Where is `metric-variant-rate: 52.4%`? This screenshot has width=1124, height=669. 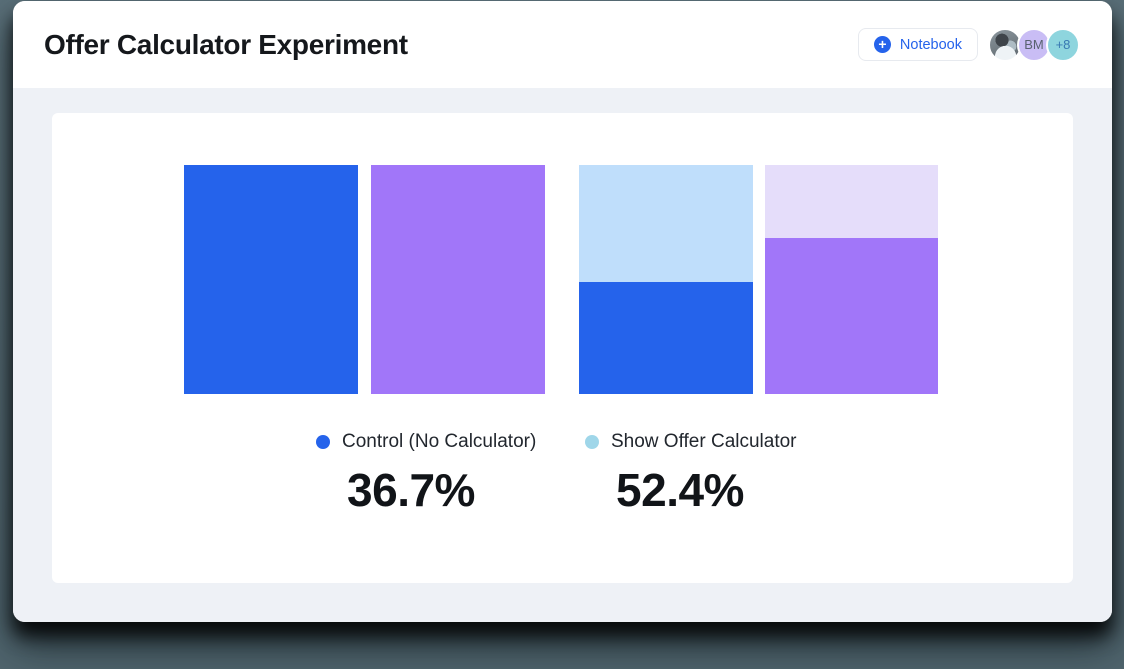
metric-variant-rate: 52.4% is located at coordinates (680, 490).